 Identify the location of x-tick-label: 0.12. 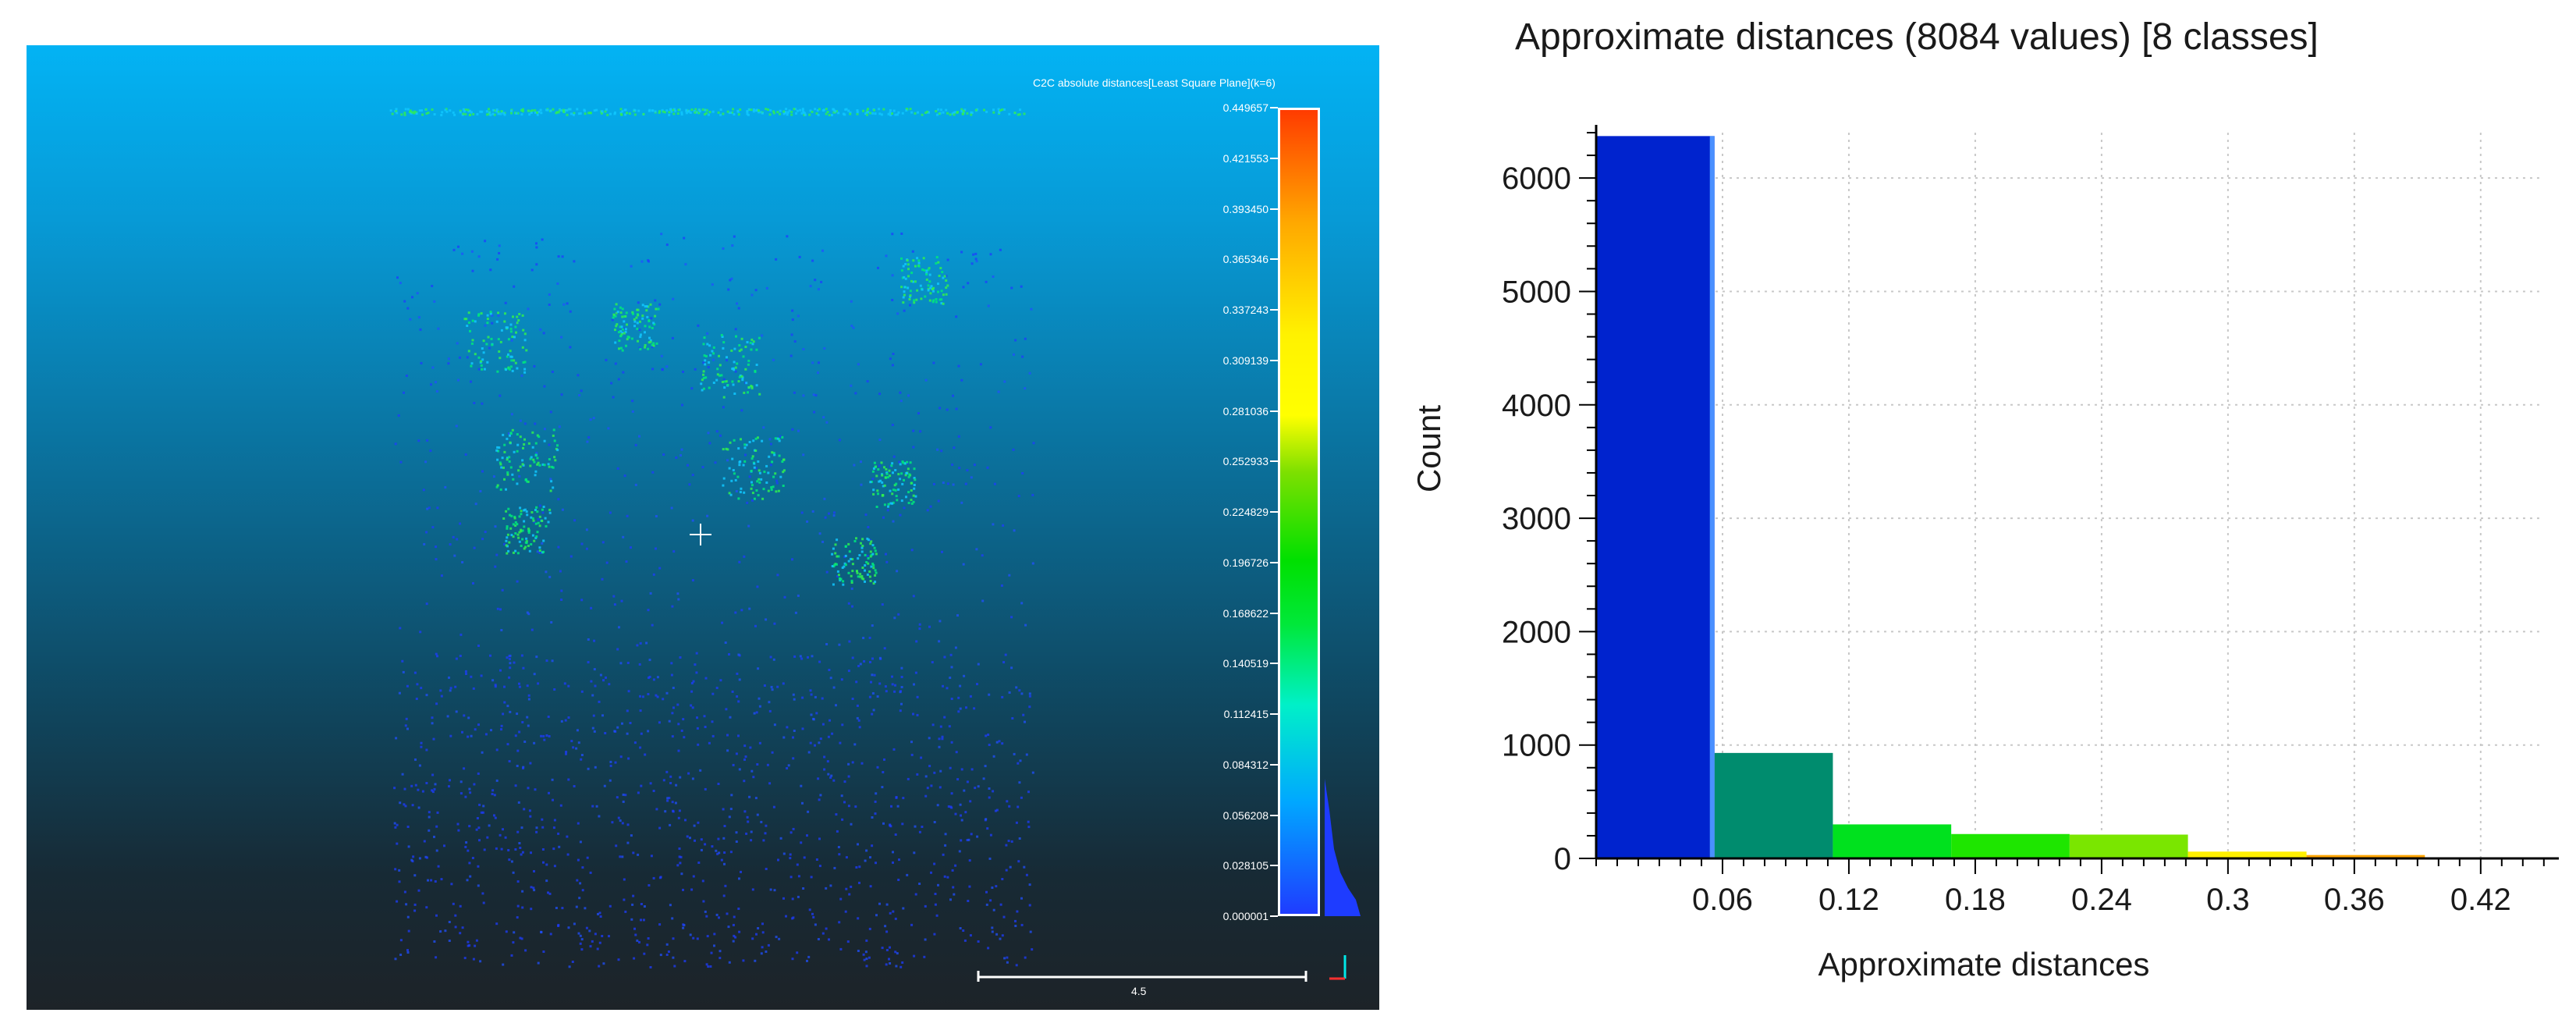
(1848, 900).